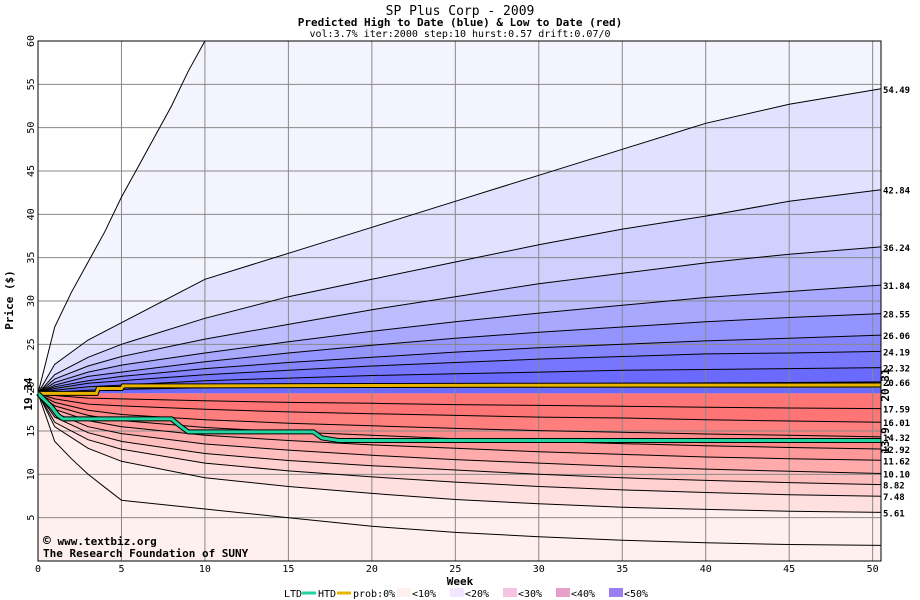 The height and width of the screenshot is (600, 920). Describe the element at coordinates (121, 569) in the screenshot. I see `x-tick-label-5: 5` at that location.